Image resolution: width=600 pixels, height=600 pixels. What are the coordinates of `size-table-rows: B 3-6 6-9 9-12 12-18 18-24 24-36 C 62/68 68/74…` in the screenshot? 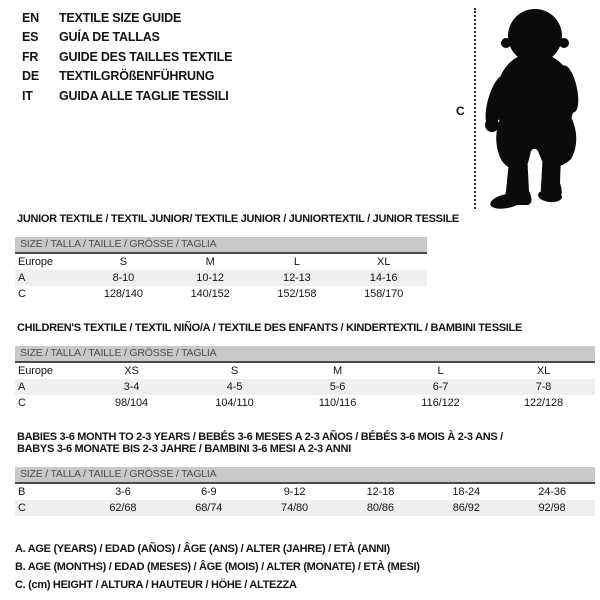 It's located at (305, 500).